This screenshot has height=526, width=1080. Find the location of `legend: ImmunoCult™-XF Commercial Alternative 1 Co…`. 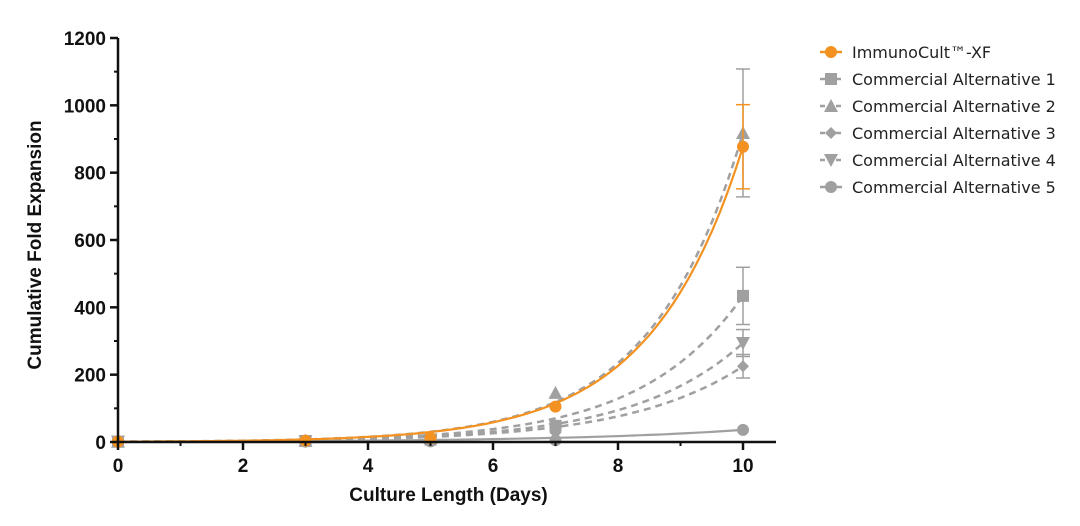

legend: ImmunoCult™-XF Commercial Alternative 1 Co… is located at coordinates (938, 120).